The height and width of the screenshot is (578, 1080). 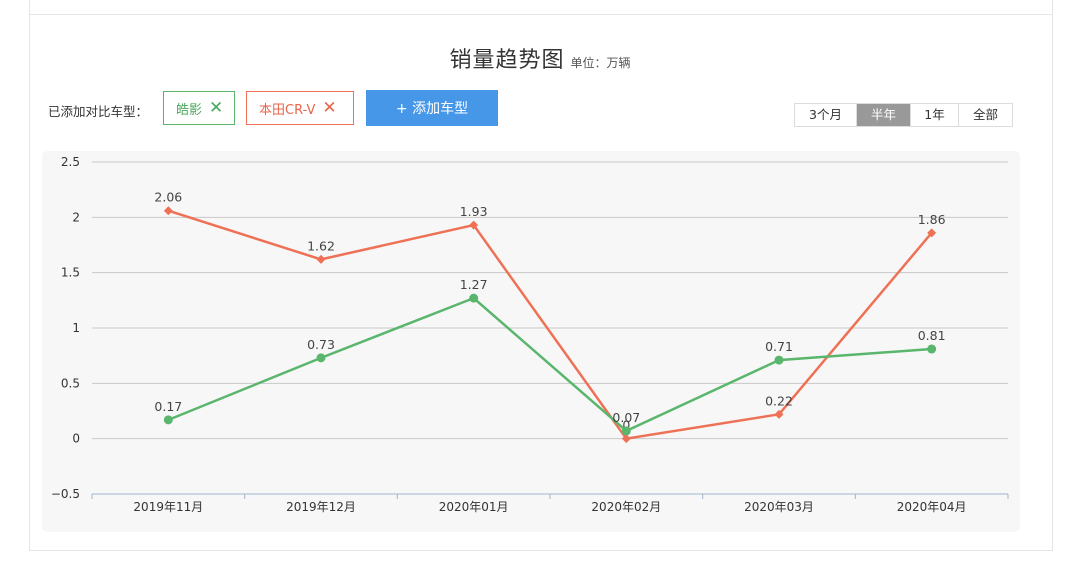 I want to click on time-range-selector: 3个月 半年 1年 全部, so click(x=903, y=115).